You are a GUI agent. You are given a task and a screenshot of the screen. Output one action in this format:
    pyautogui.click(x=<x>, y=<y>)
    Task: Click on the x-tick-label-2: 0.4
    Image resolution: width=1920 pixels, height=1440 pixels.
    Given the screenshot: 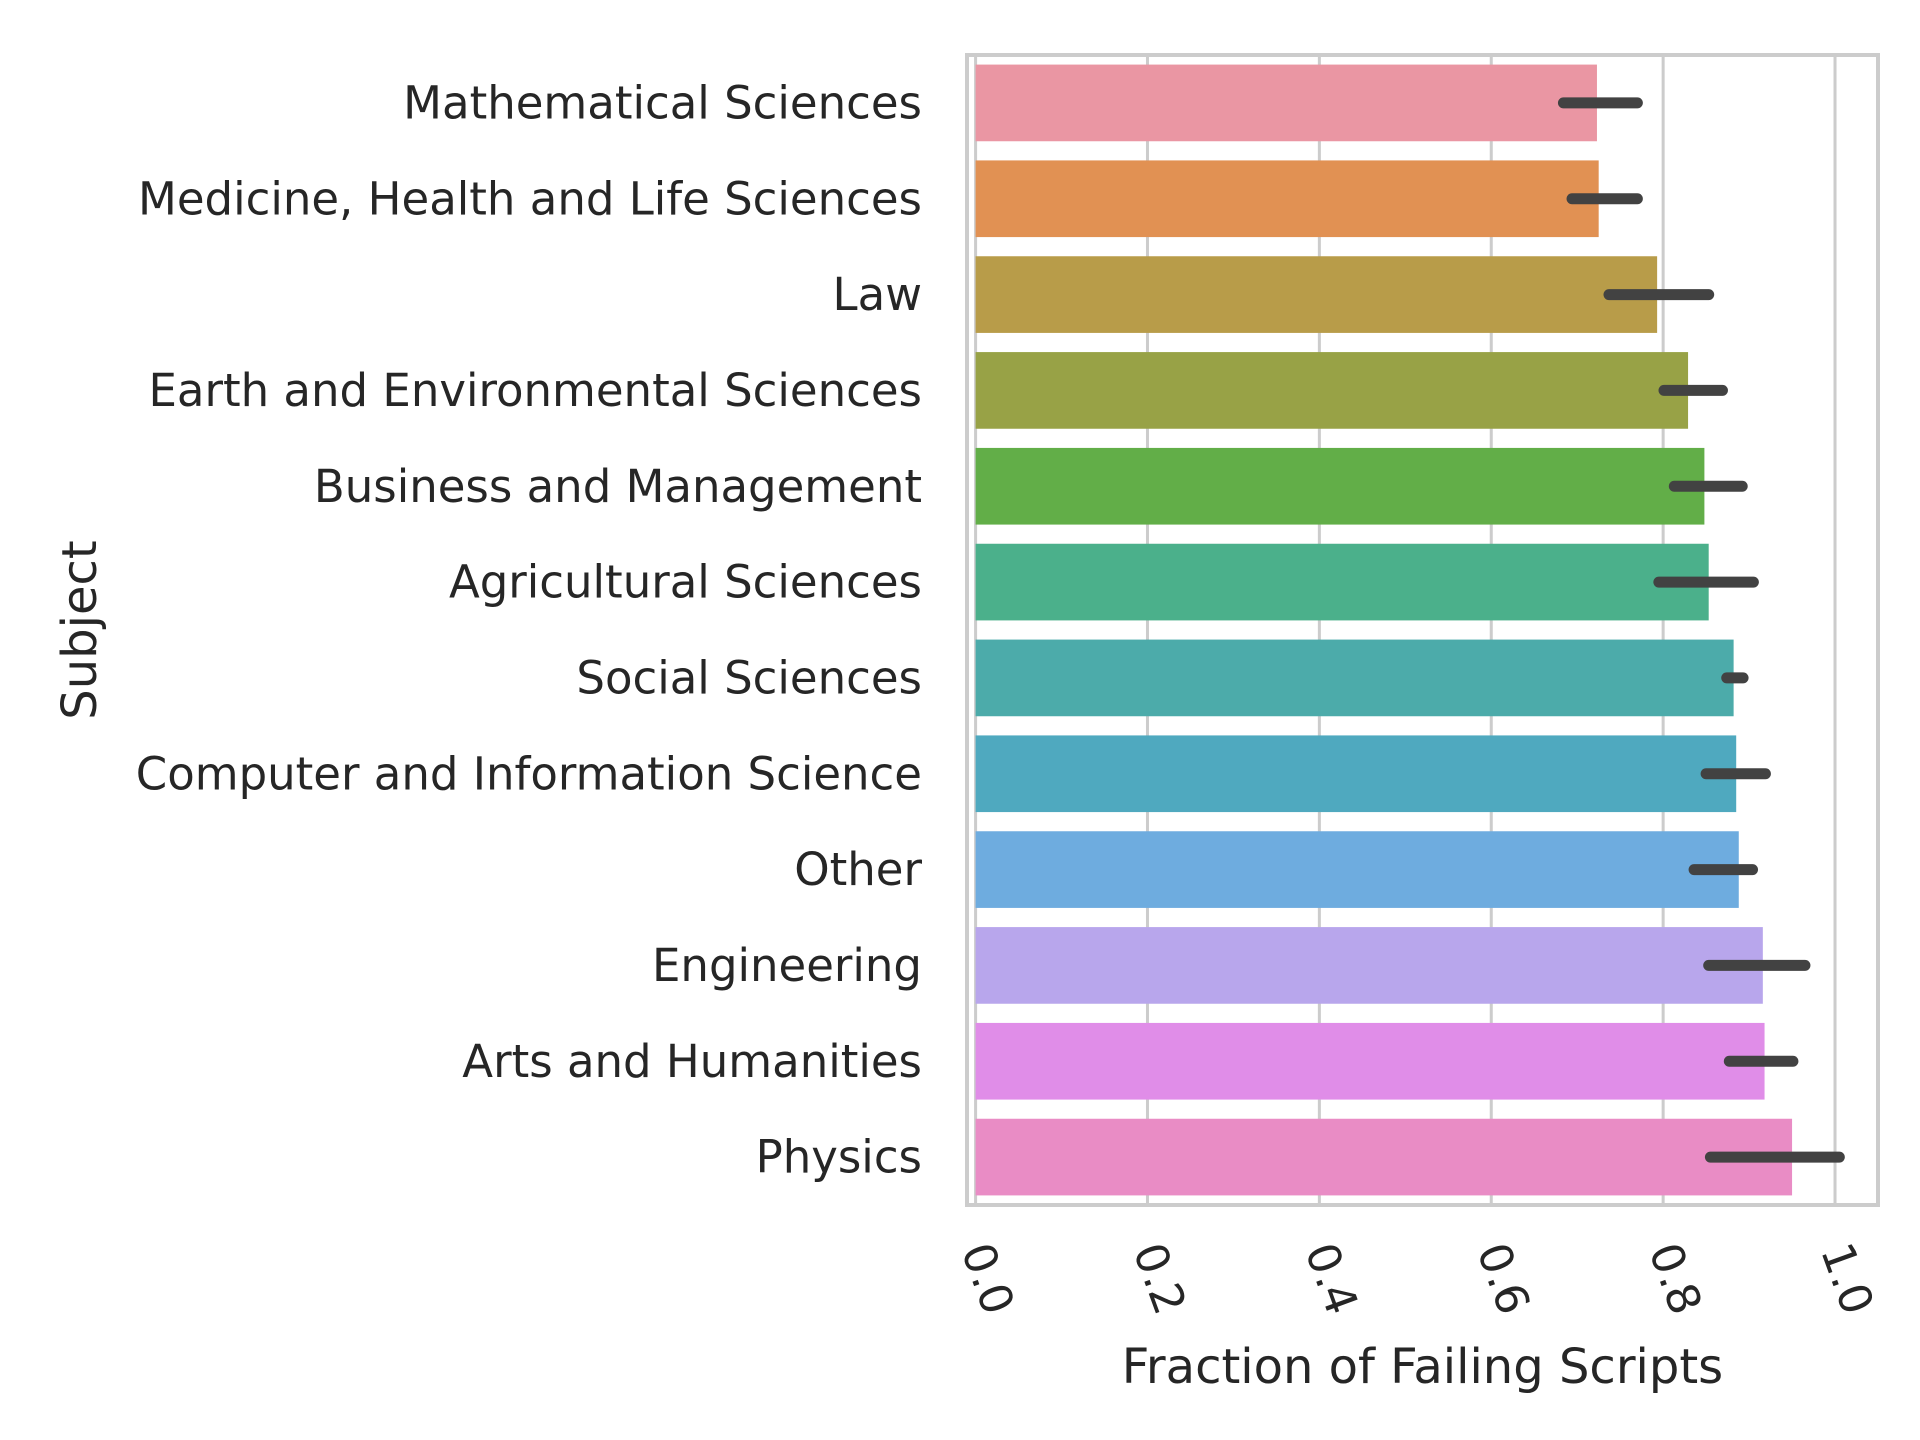 What is the action you would take?
    pyautogui.click(x=1331, y=1278)
    